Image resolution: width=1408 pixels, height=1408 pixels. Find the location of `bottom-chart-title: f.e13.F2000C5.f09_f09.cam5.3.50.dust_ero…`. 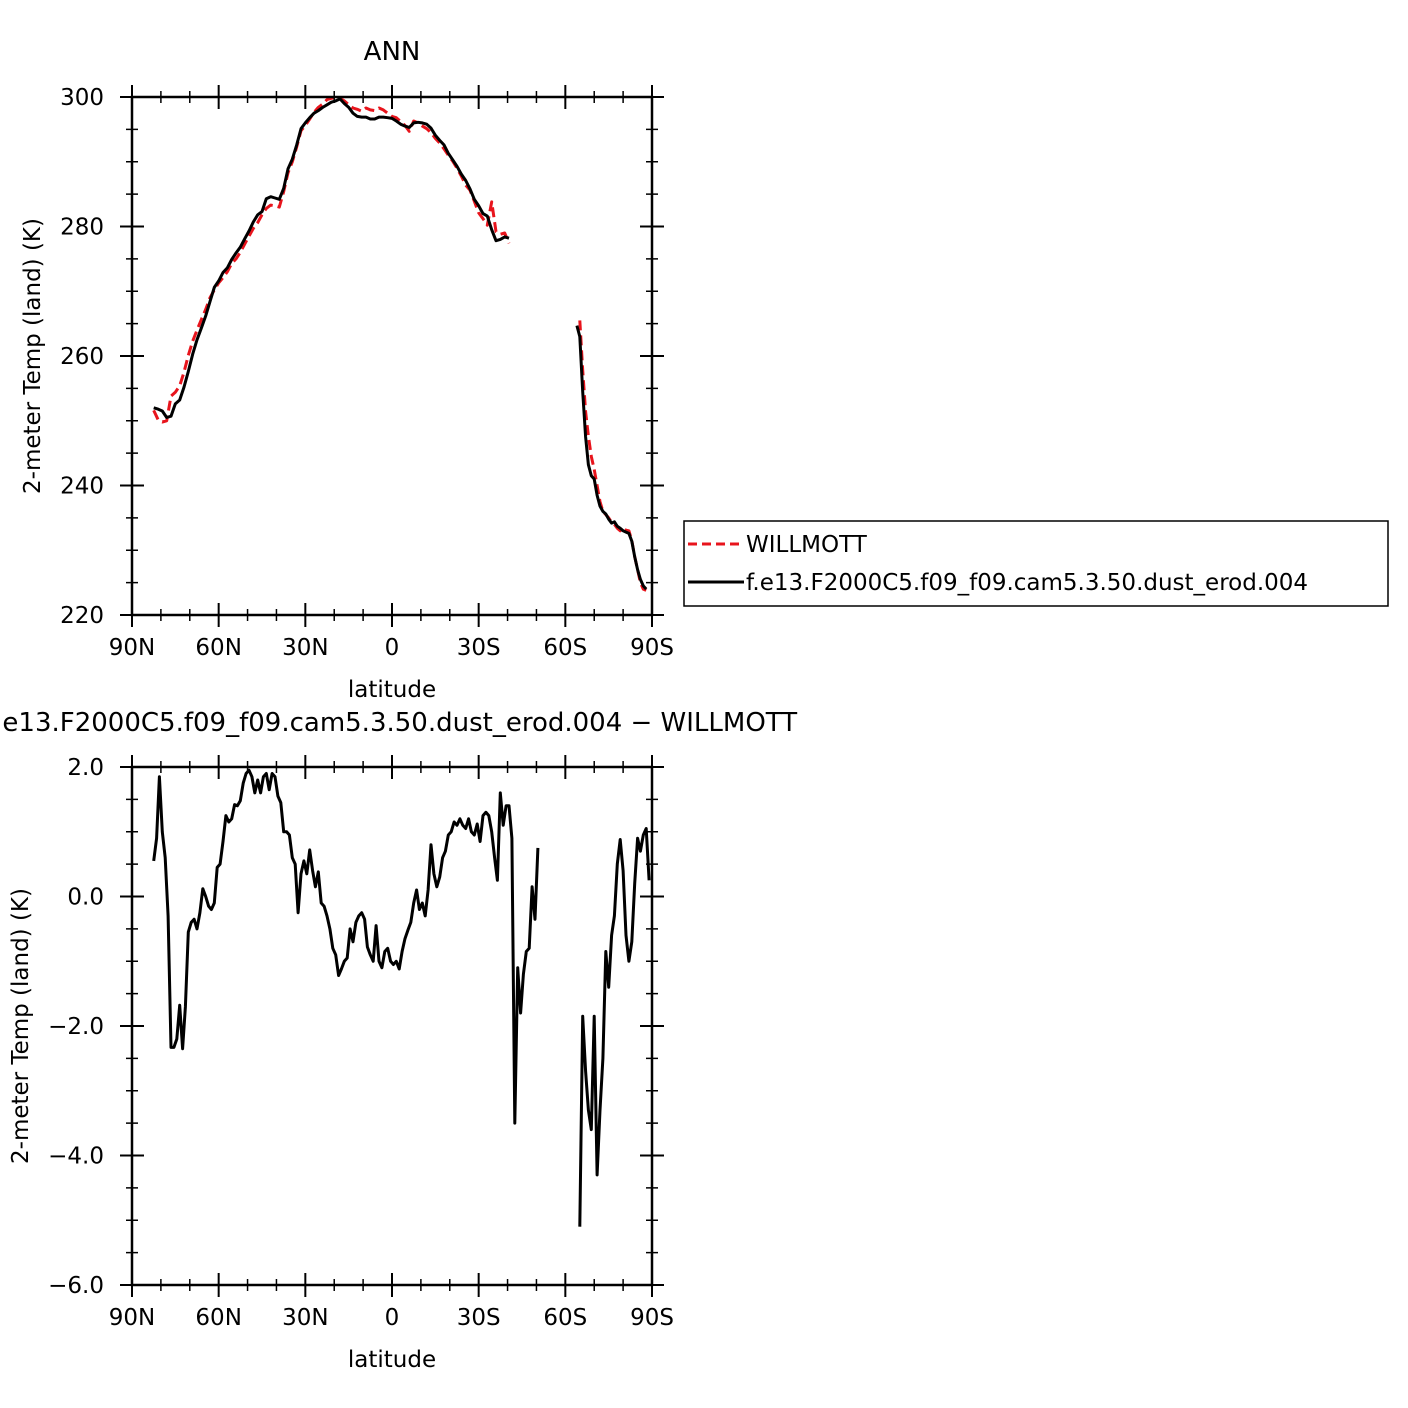

bottom-chart-title: f.e13.F2000C5.f09_f09.cam5.3.50.dust_ero… is located at coordinates (398, 723).